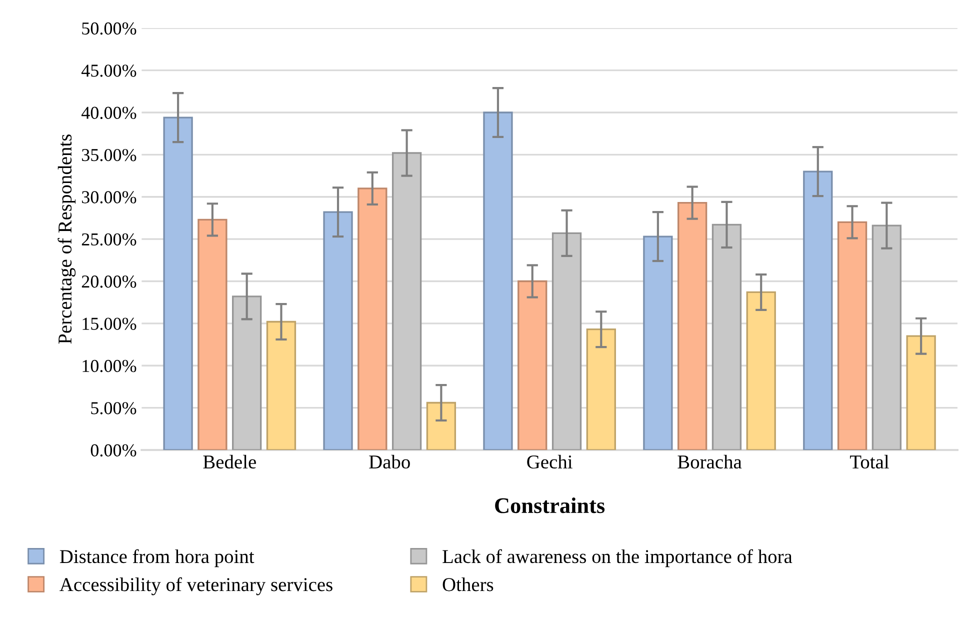  I want to click on y-axis-title: Percentage of Respondents, so click(67, 239).